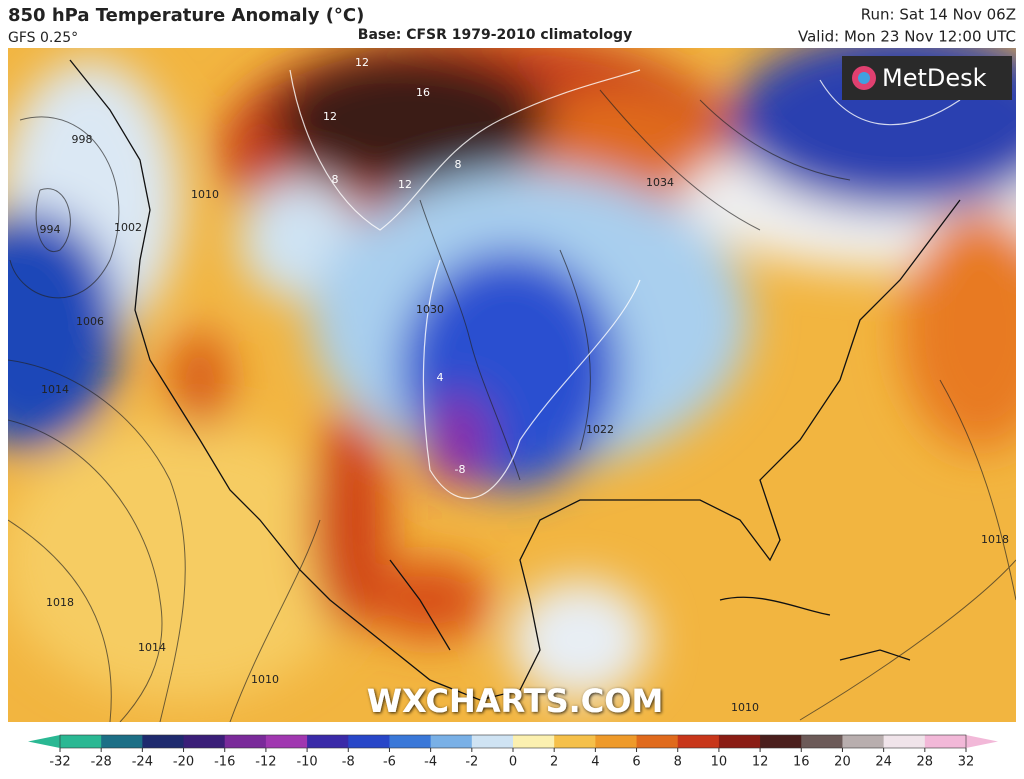  What do you see at coordinates (224, 762) in the screenshot?
I see `colorbar-tick-label: -16` at bounding box center [224, 762].